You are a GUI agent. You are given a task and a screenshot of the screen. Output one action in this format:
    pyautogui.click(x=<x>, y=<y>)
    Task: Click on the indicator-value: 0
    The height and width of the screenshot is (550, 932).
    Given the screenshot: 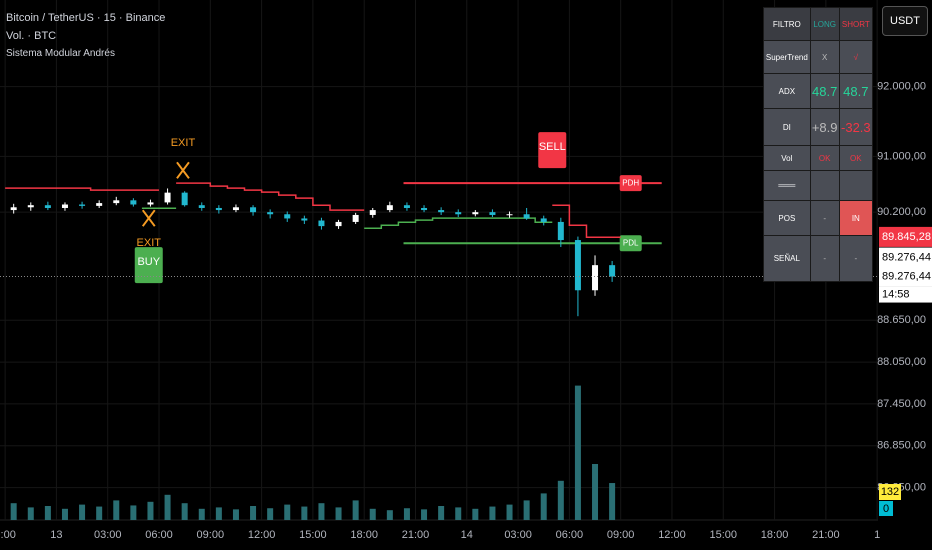 What is the action you would take?
    pyautogui.click(x=886, y=509)
    